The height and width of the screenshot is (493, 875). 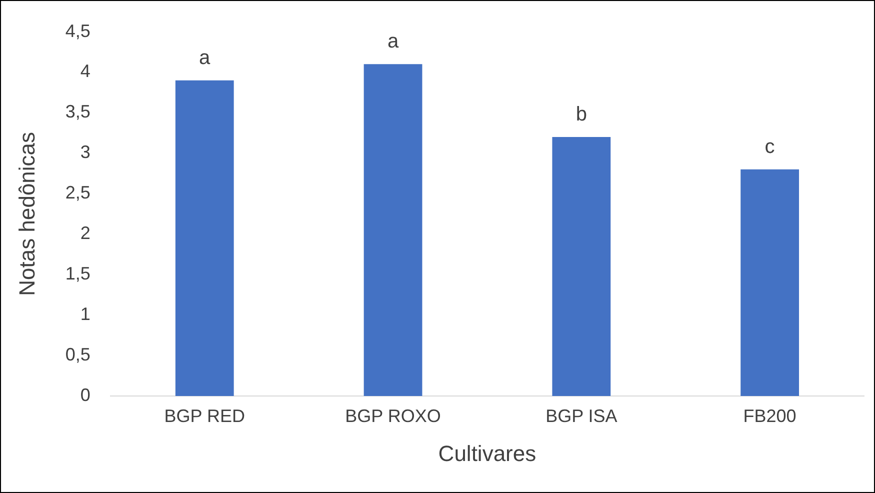 I want to click on x-axis-title: Cultivares, so click(x=487, y=453).